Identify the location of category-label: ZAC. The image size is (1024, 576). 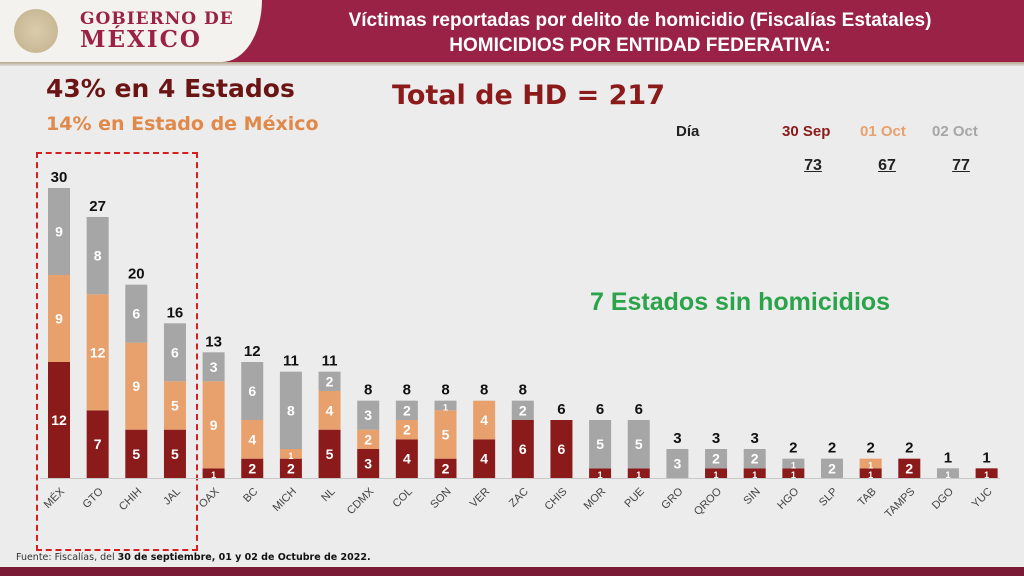
(519, 498).